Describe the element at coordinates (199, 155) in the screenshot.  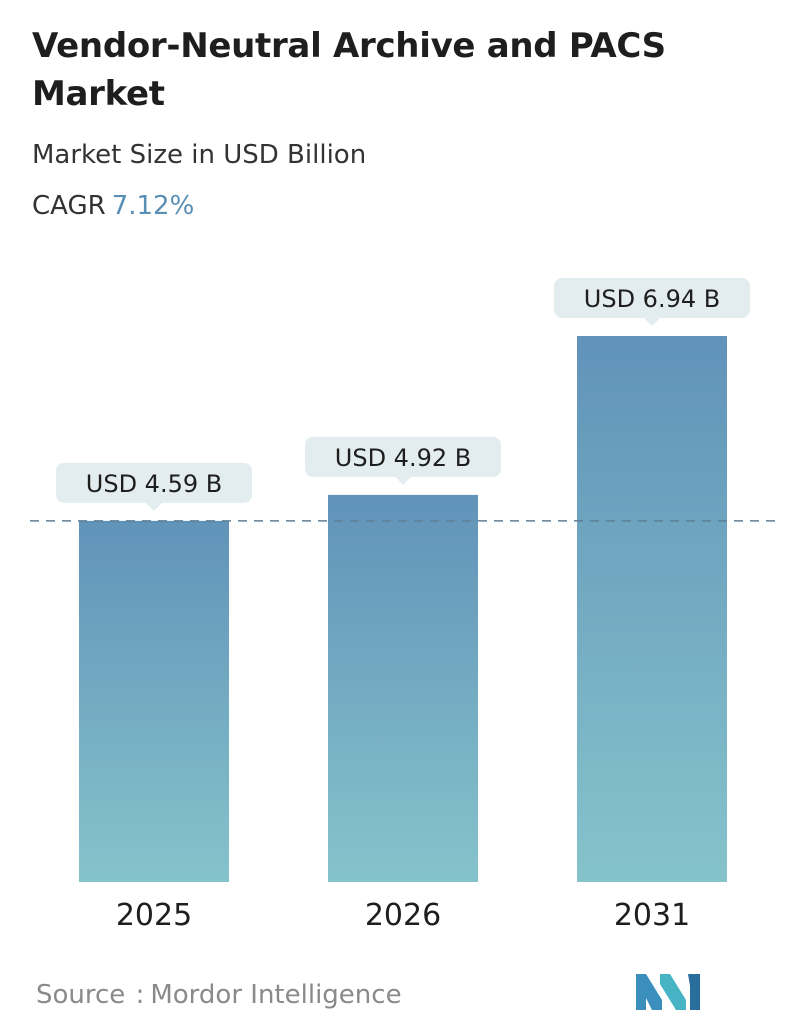
I see `chart-subtitle: Market Size in USD Billion` at that location.